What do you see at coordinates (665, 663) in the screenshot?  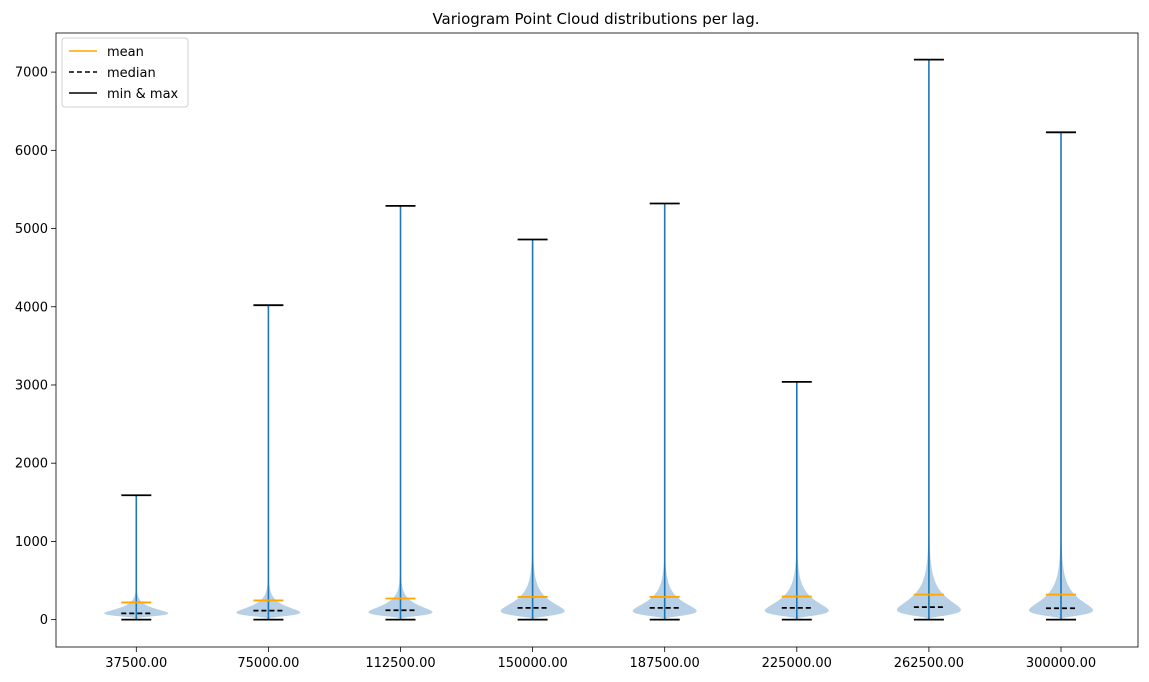 I see `x-tick-label: 187500.00` at bounding box center [665, 663].